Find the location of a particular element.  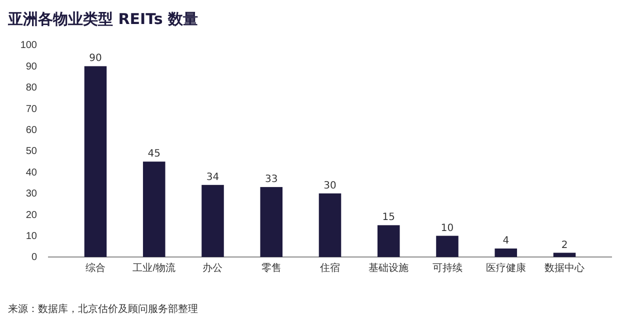

y-tick-label: 100 is located at coordinates (29, 46).